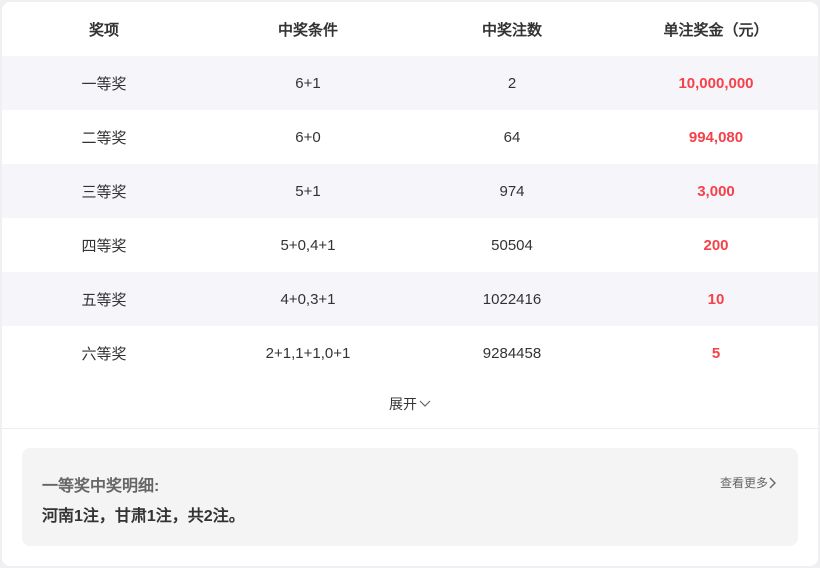 The width and height of the screenshot is (820, 568). Describe the element at coordinates (308, 245) in the screenshot. I see `cell-condition: 5+0,4+1` at that location.